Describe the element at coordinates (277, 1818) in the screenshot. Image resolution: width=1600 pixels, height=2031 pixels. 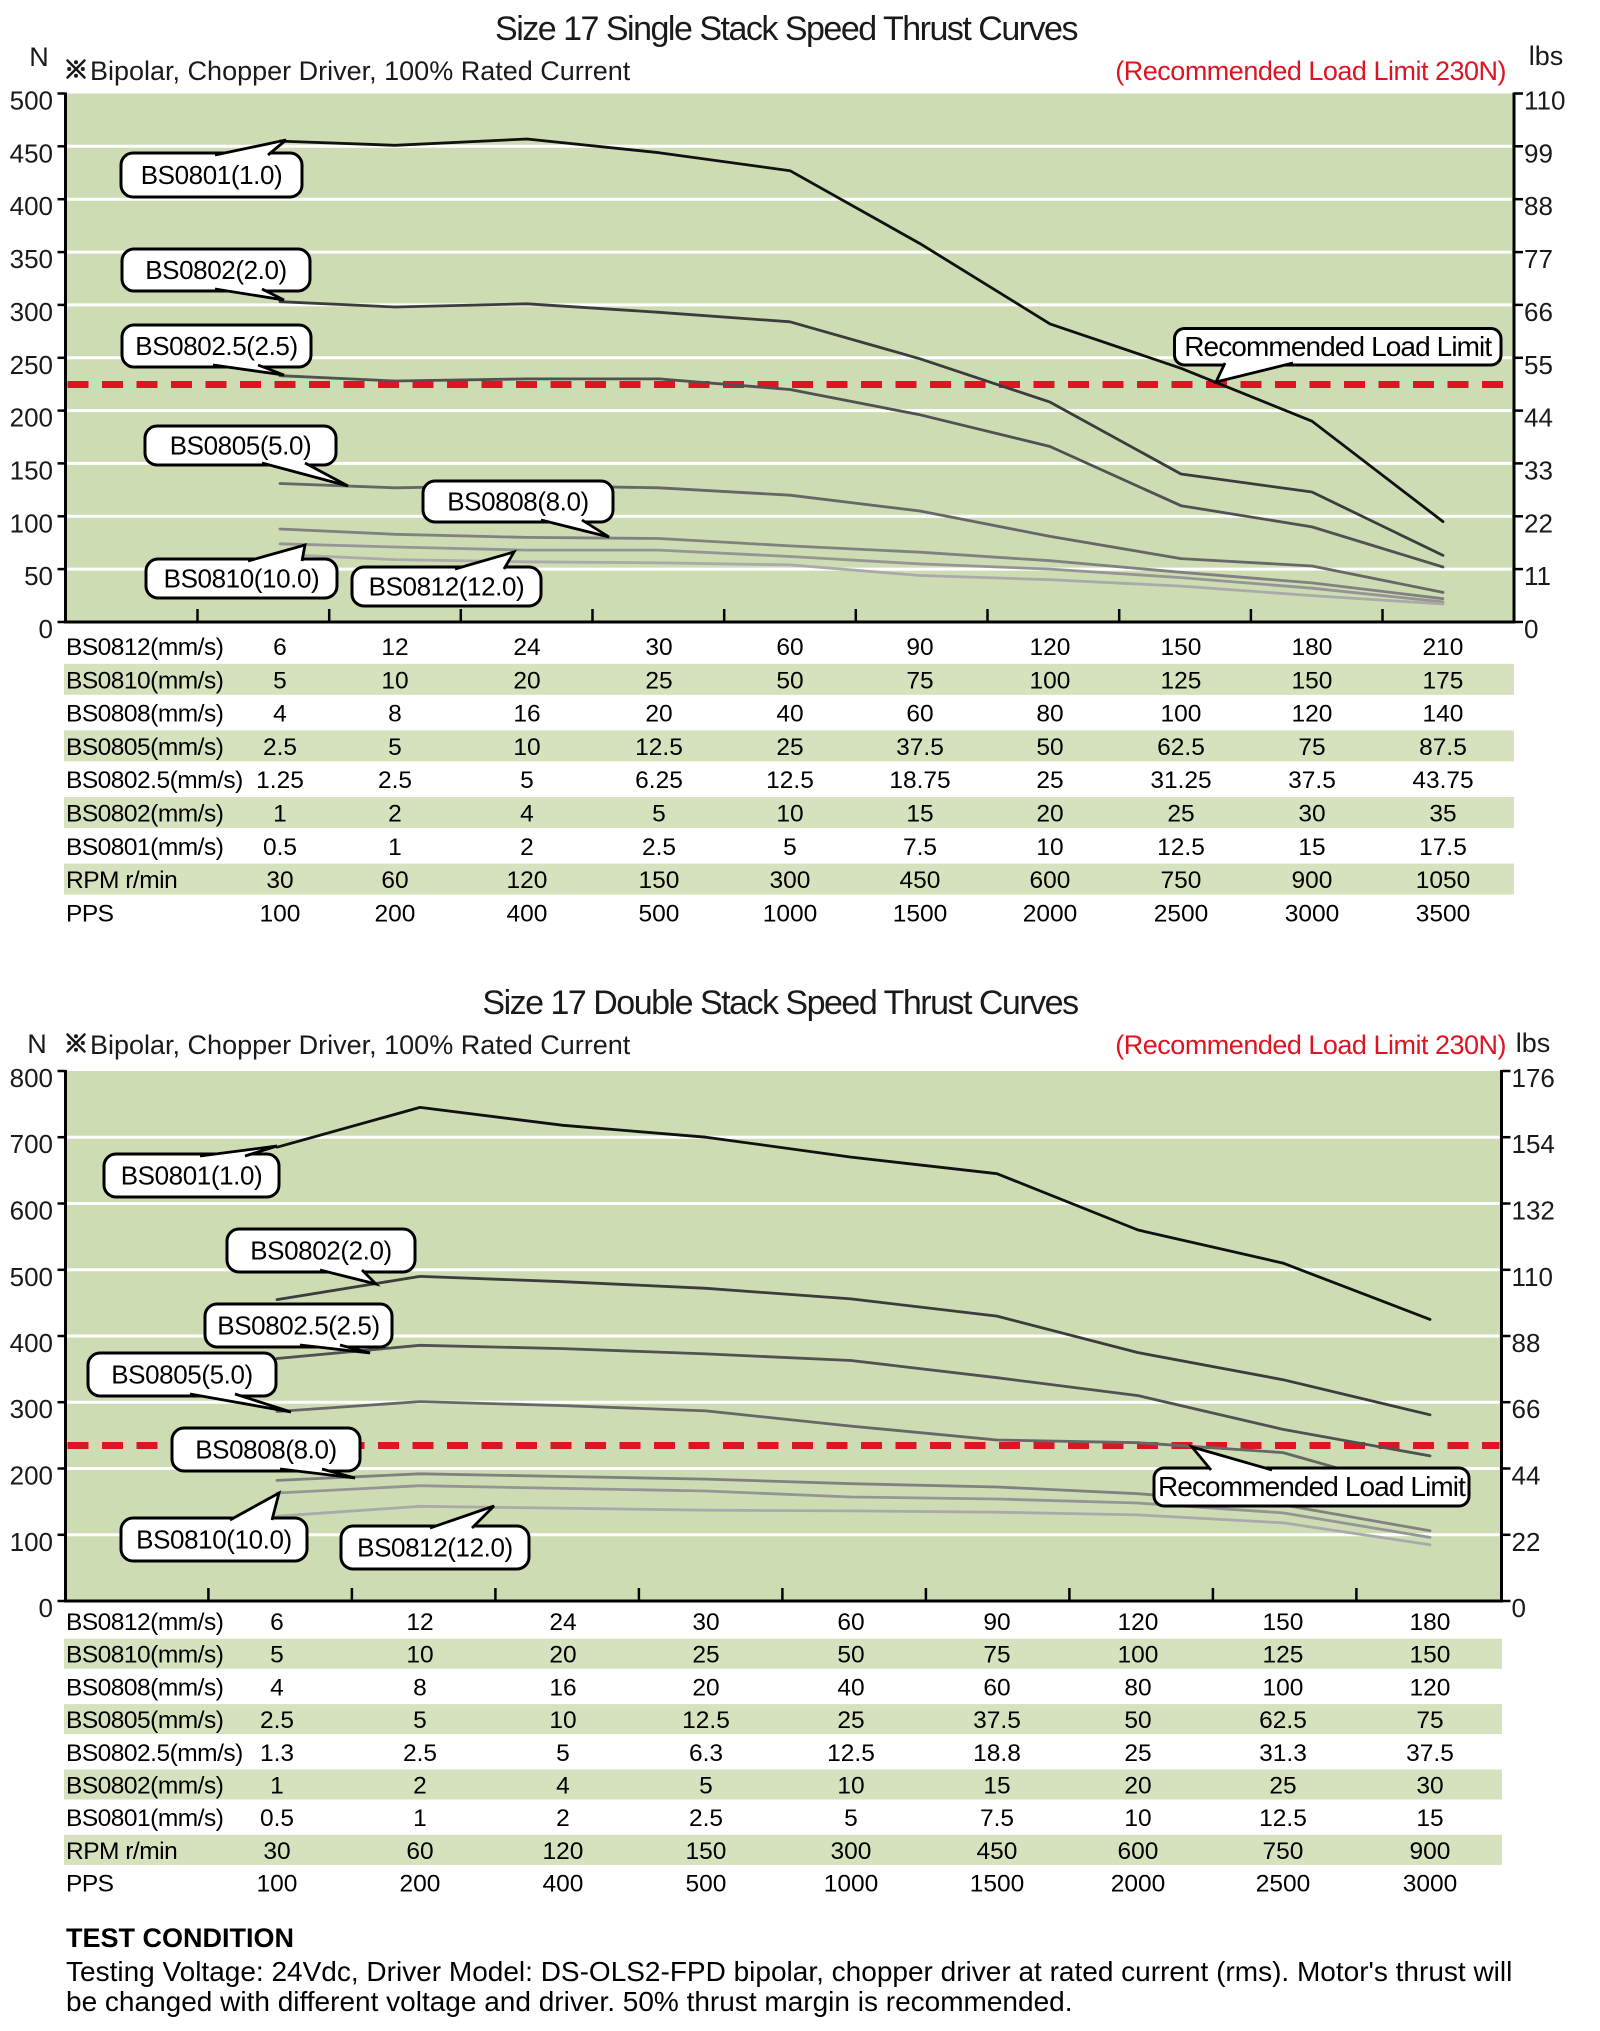
I see `svg-text: 0.5` at that location.